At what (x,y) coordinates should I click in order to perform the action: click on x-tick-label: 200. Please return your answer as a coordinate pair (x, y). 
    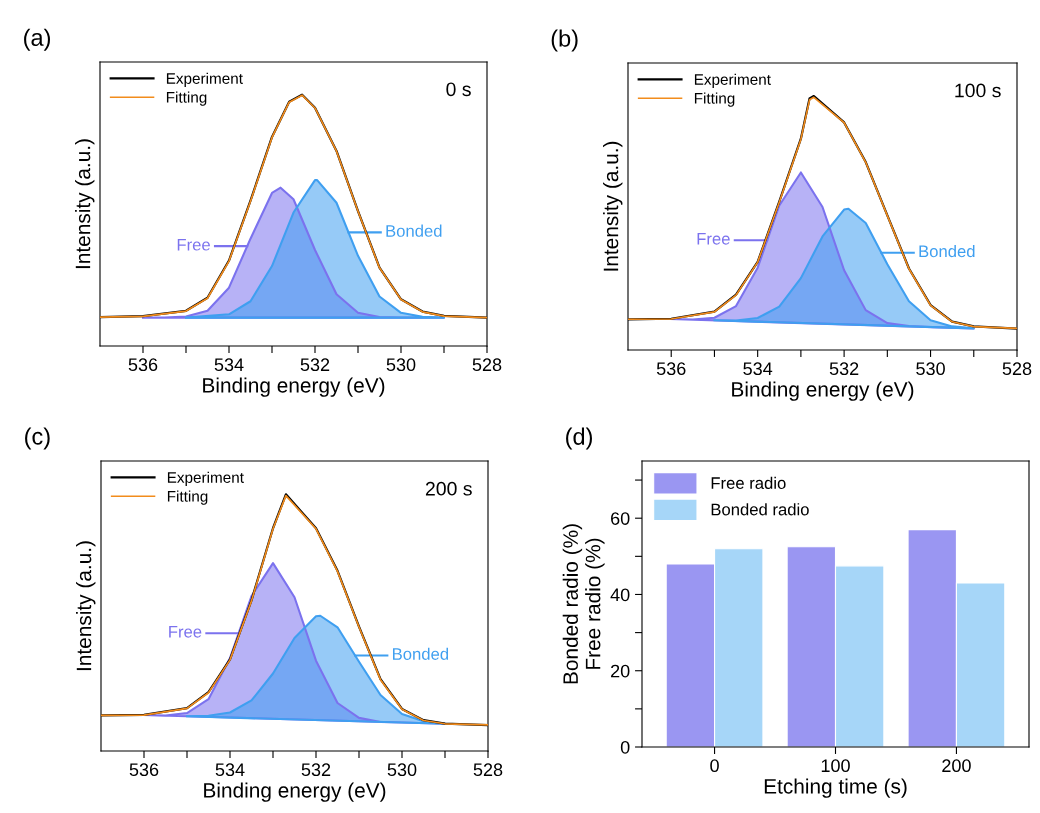
    Looking at the image, I should click on (956, 766).